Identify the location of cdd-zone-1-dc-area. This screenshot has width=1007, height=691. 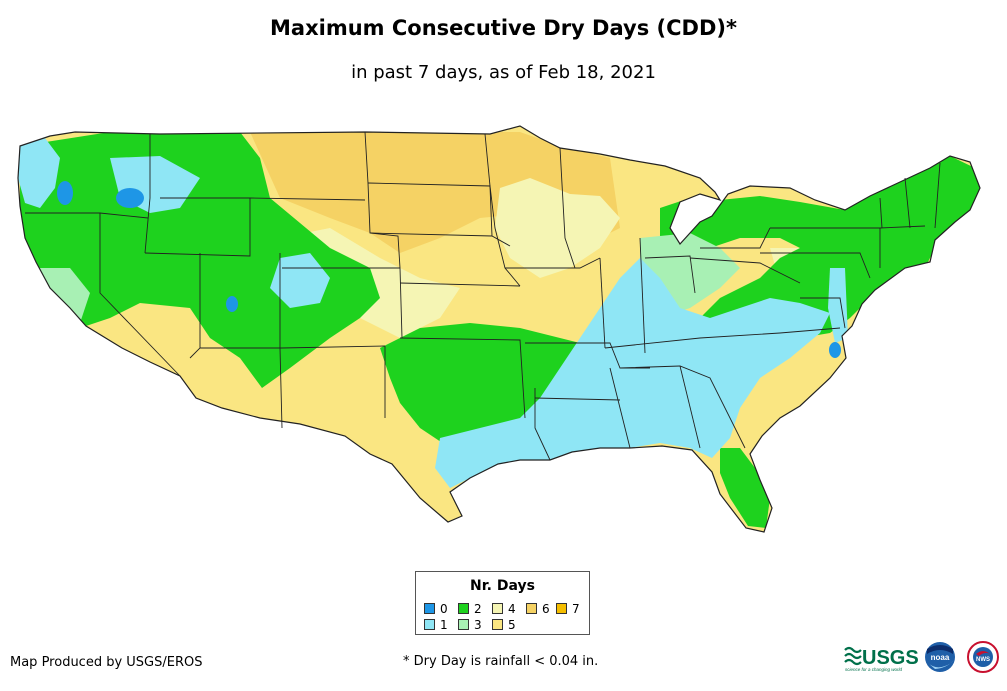
(838, 305).